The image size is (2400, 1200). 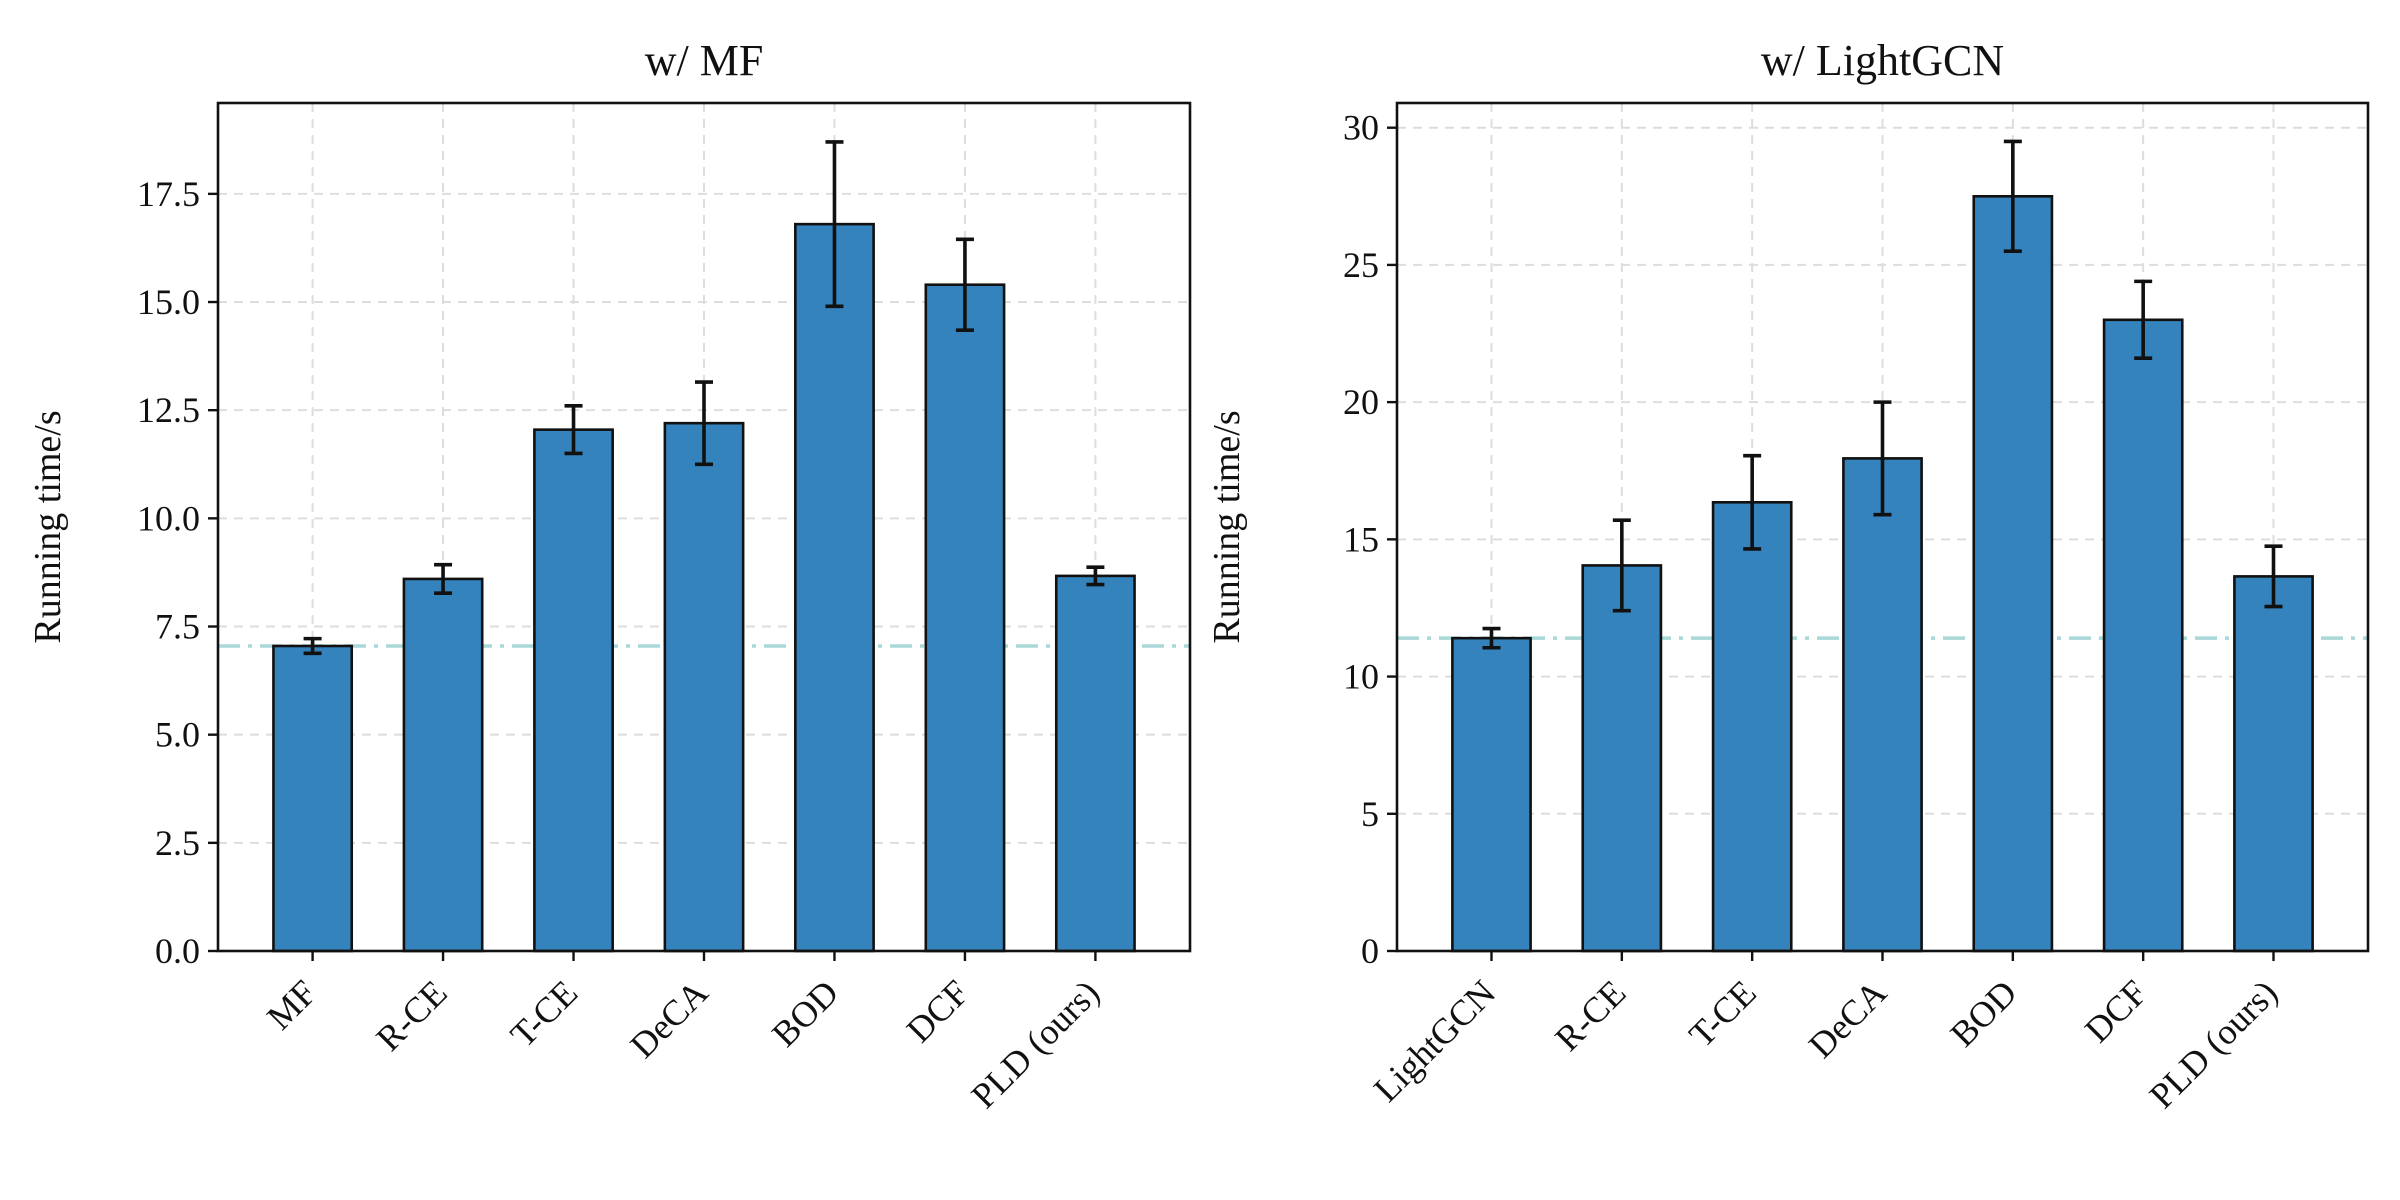 What do you see at coordinates (177, 735) in the screenshot?
I see `y-tick-label: 5.0` at bounding box center [177, 735].